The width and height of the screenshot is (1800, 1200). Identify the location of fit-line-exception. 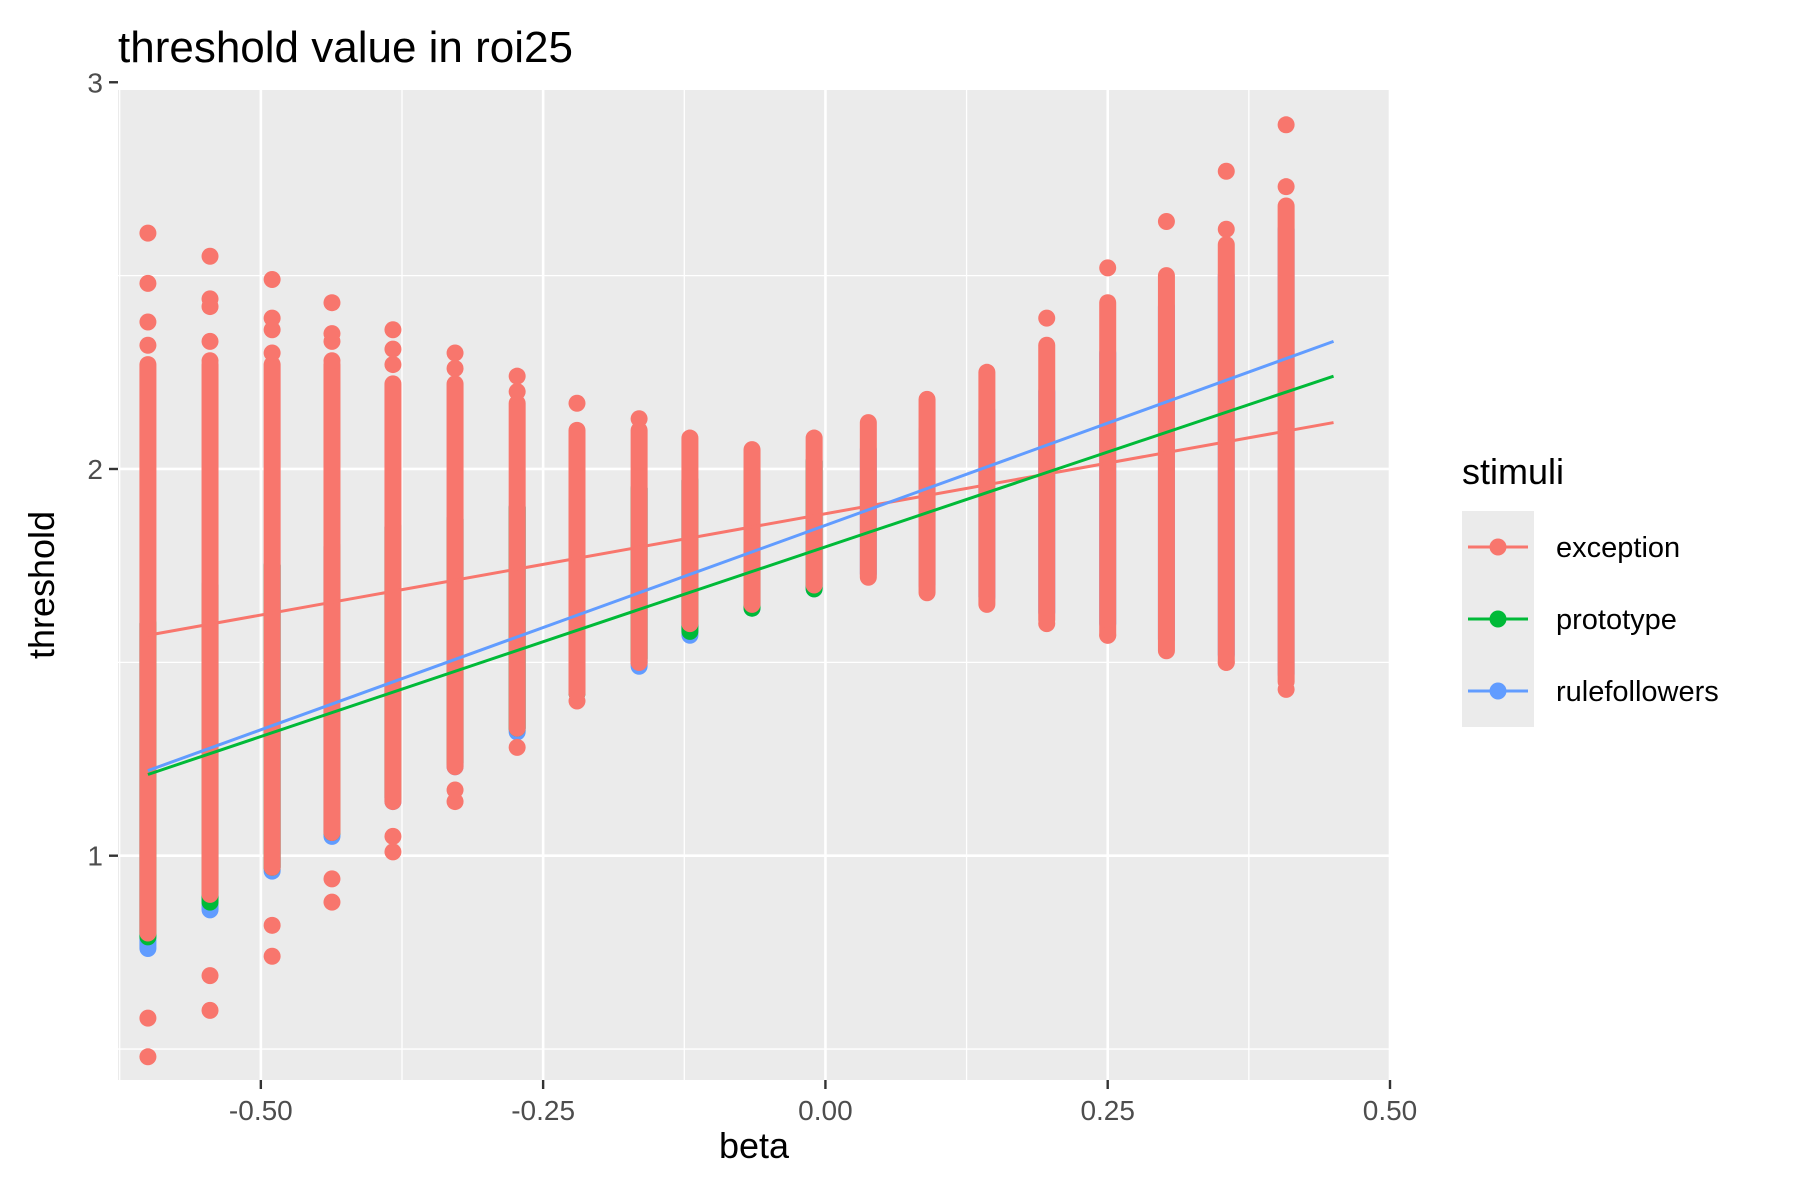
(740, 529).